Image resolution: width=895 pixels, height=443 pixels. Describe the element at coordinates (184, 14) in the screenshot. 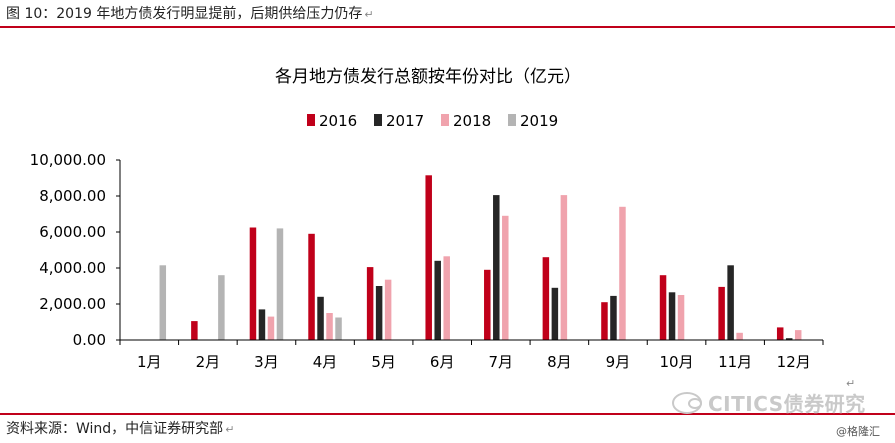

I see `figure-caption-text: 图 10：2019 年地方债发行明显提前，后期供给压力仍存` at that location.